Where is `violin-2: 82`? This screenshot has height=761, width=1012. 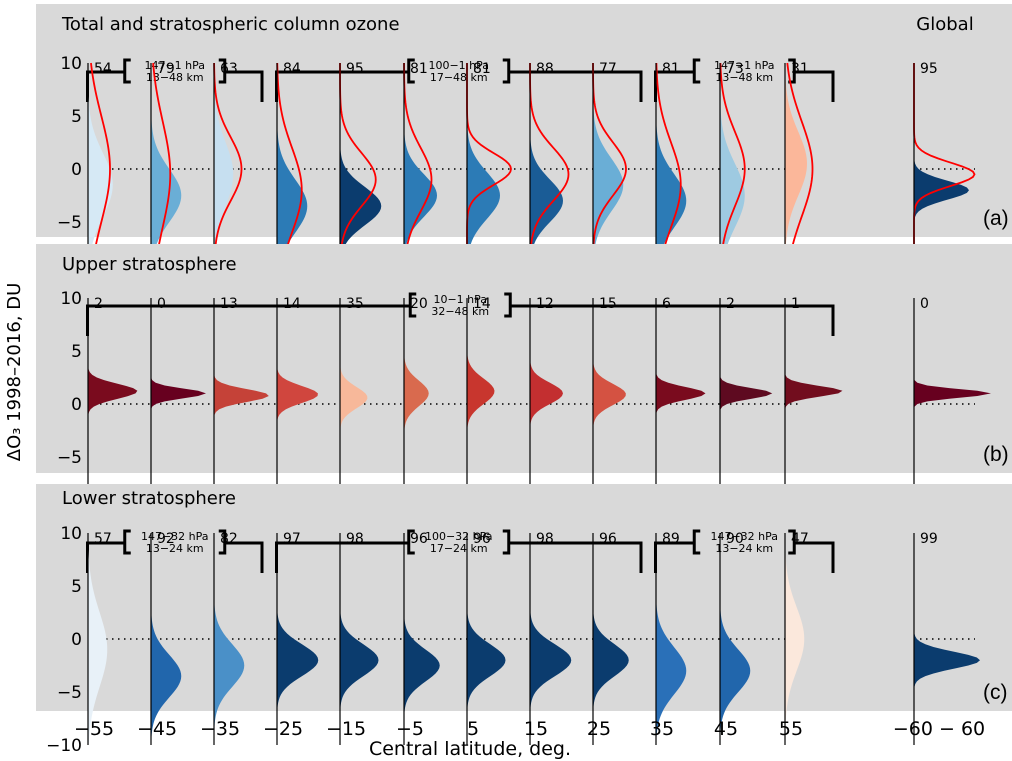 violin-2: 82 is located at coordinates (229, 638).